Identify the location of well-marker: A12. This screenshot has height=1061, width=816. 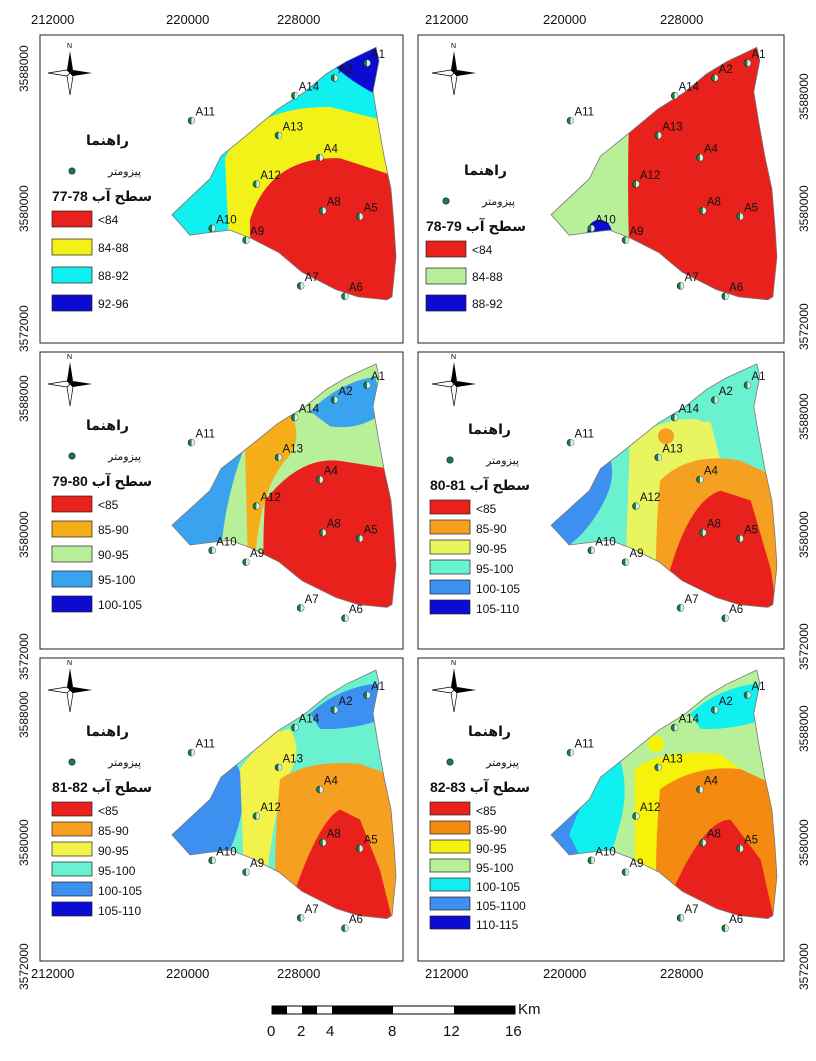
(266, 179).